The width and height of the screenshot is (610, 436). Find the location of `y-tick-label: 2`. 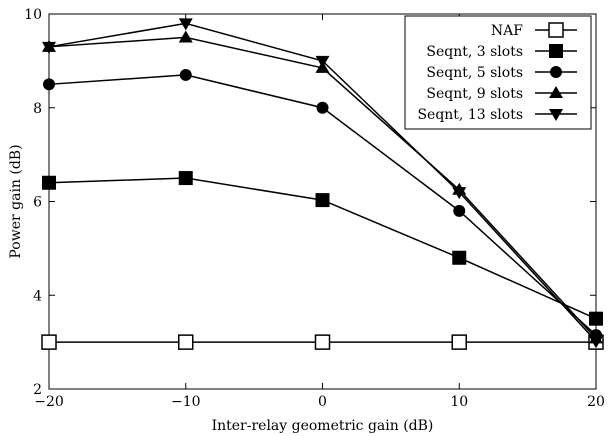

y-tick-label: 2 is located at coordinates (37, 390).